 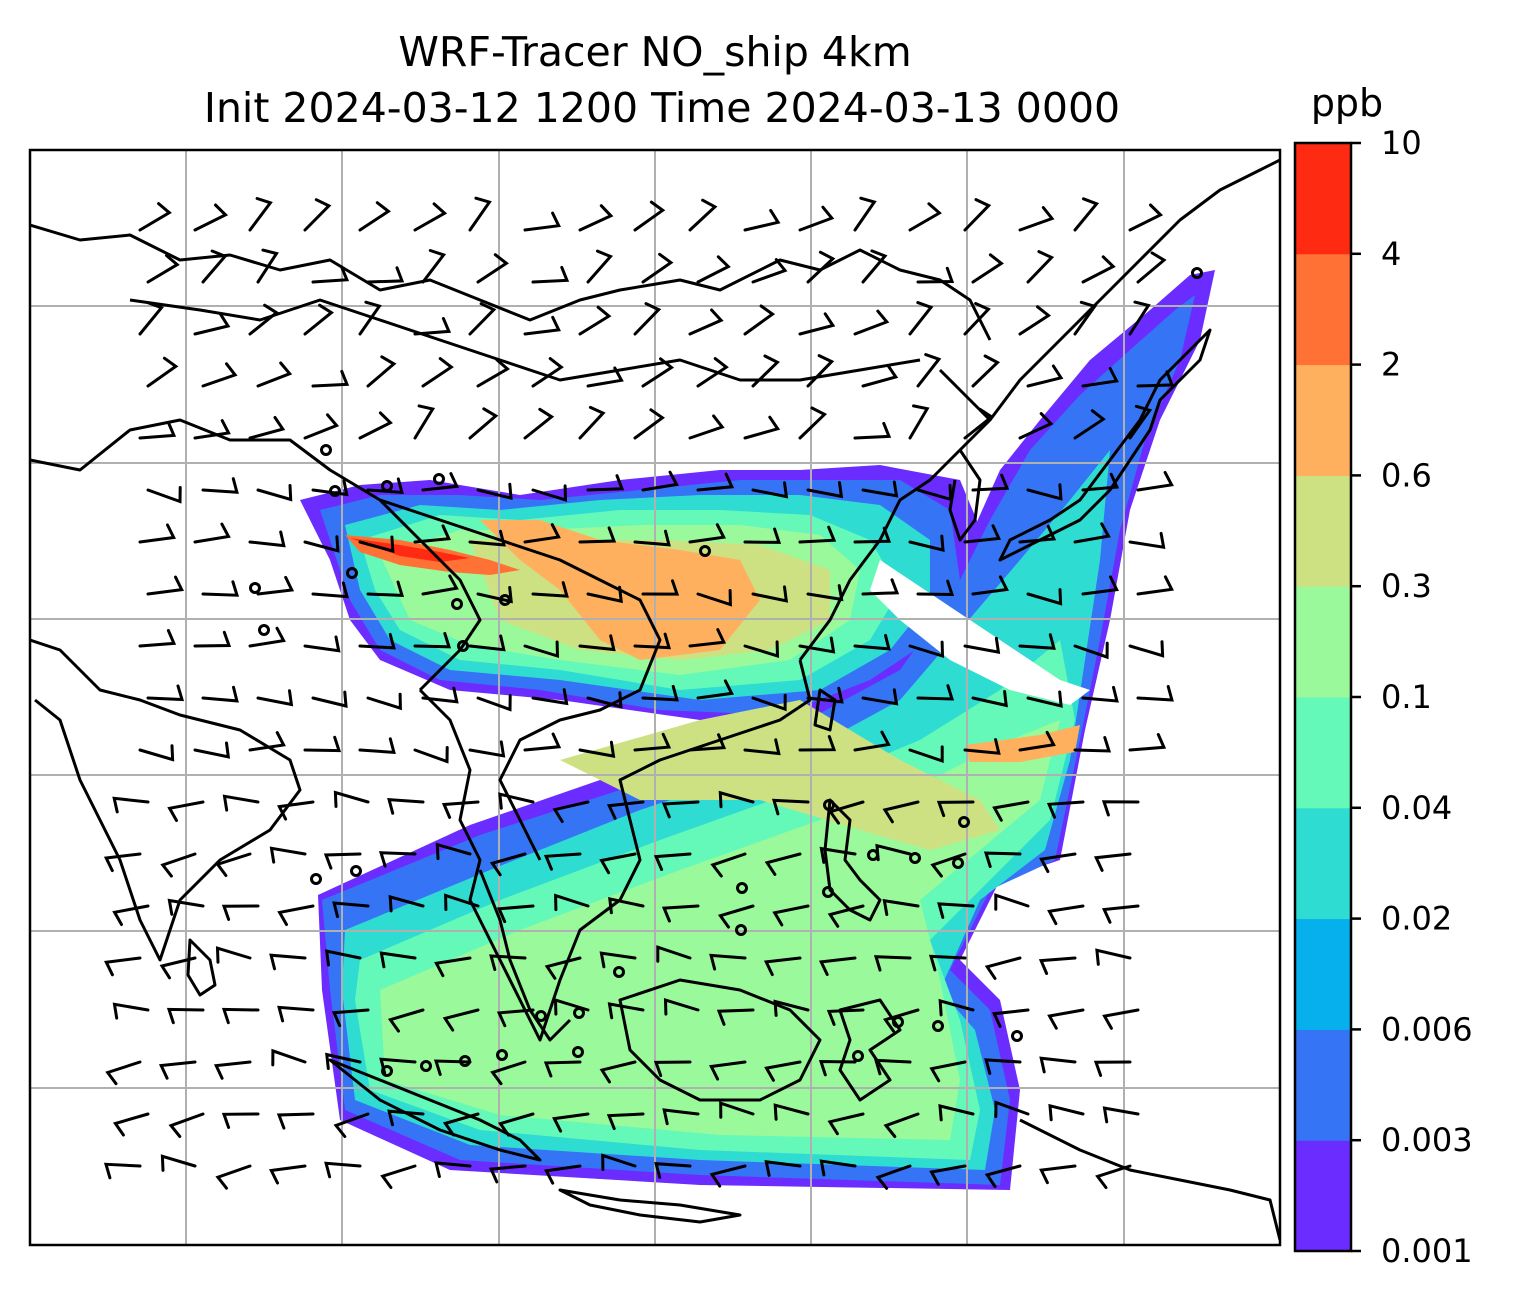 I want to click on coastline-new-guinea, so click(x=1149, y=1179).